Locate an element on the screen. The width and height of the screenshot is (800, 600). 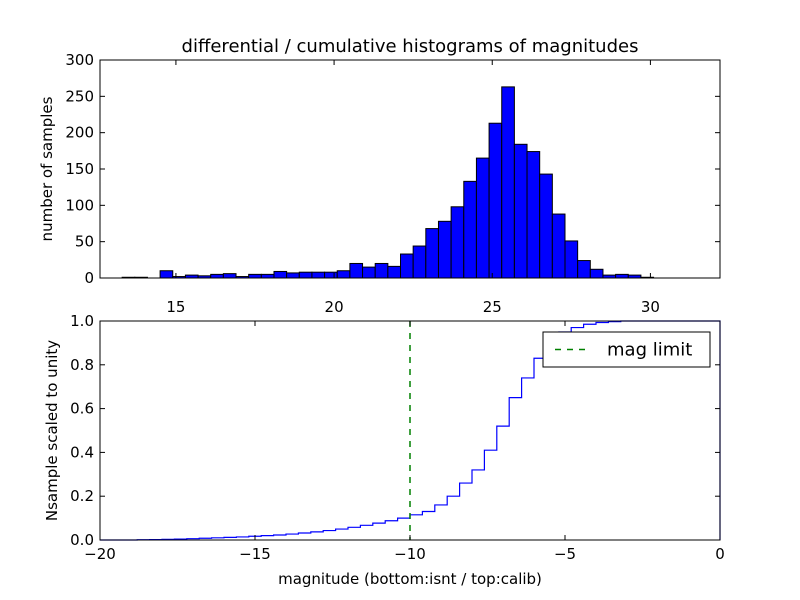
x-tick-label: 0 is located at coordinates (720, 554).